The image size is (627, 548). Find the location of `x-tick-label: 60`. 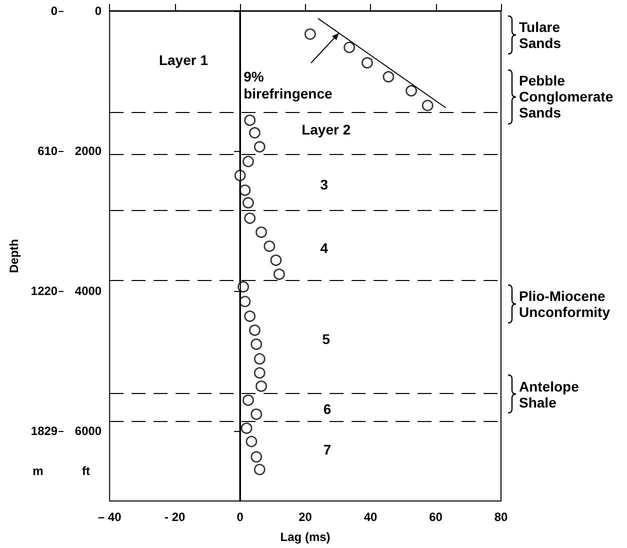

x-tick-label: 60 is located at coordinates (436, 517).